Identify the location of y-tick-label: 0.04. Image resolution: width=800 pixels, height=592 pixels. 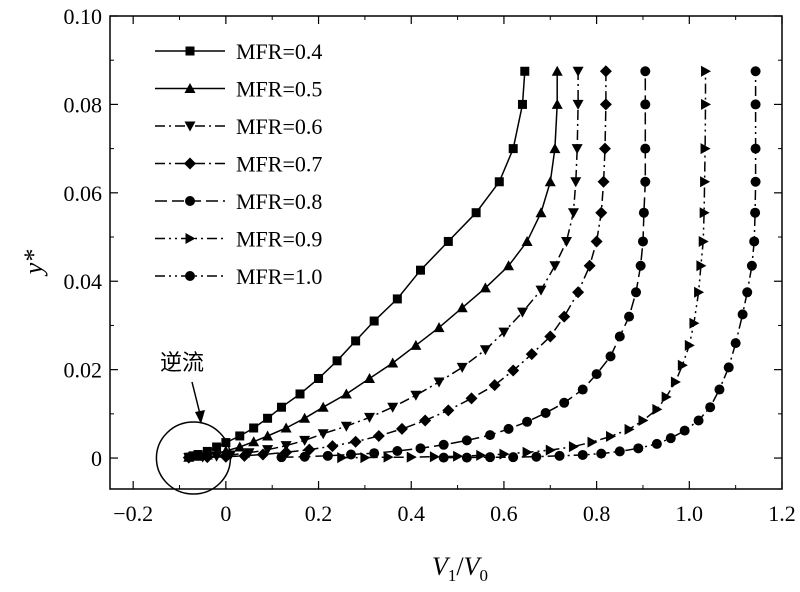
(83, 281).